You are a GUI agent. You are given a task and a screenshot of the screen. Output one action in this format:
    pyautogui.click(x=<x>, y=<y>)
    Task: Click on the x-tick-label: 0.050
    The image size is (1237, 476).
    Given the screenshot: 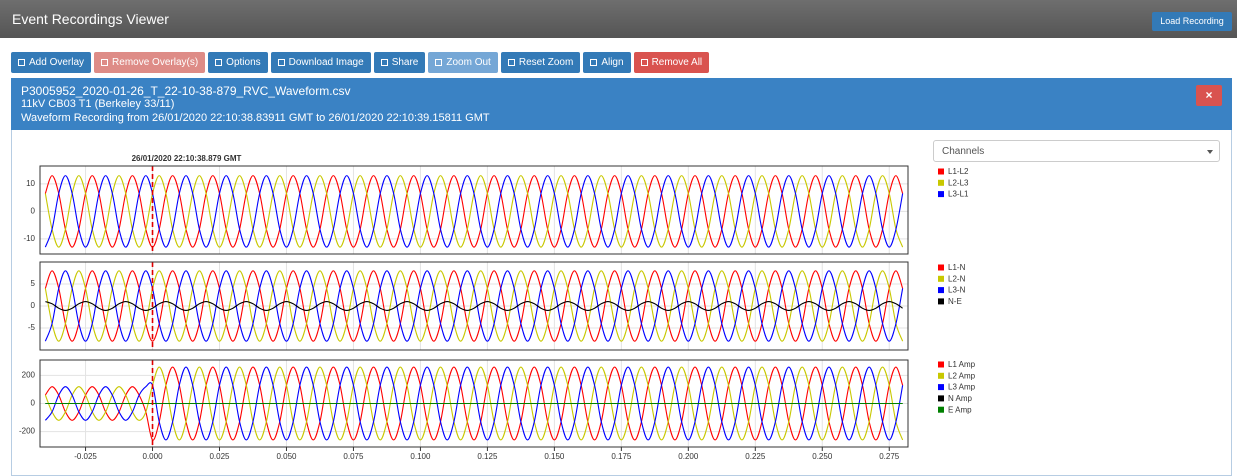 What is the action you would take?
    pyautogui.click(x=286, y=456)
    